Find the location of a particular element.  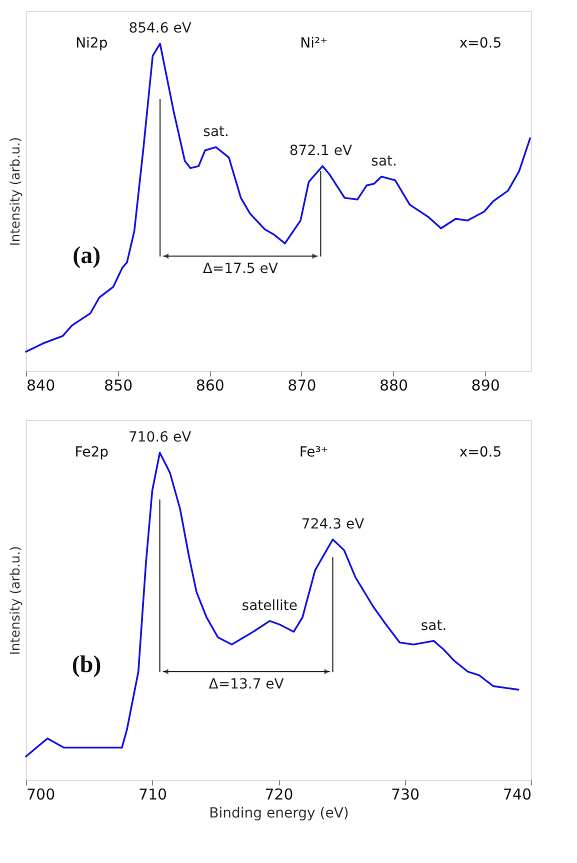

x-tick-label: 840 is located at coordinates (41, 385).